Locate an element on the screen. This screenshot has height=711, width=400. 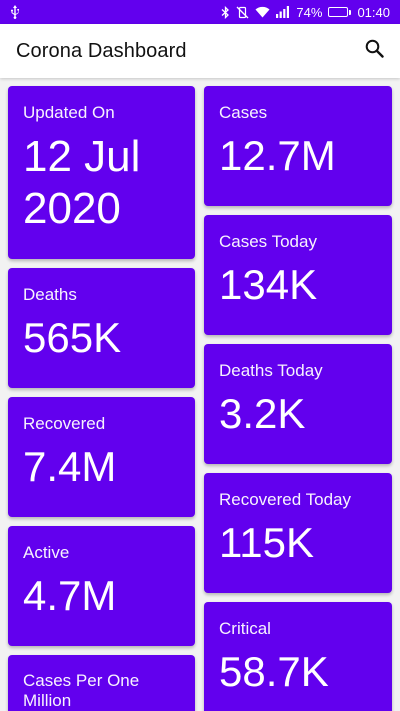
search-button is located at coordinates (374, 51).